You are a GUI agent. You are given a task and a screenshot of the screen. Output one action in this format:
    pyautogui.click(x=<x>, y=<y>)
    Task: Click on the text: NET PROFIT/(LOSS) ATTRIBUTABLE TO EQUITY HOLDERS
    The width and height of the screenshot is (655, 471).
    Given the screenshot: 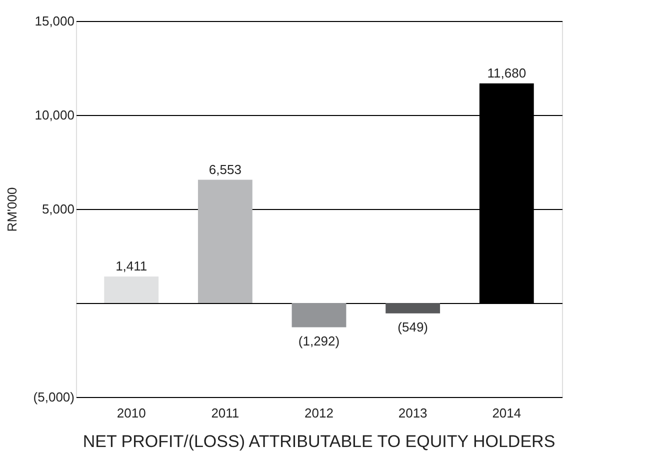 What is the action you would take?
    pyautogui.click(x=319, y=441)
    